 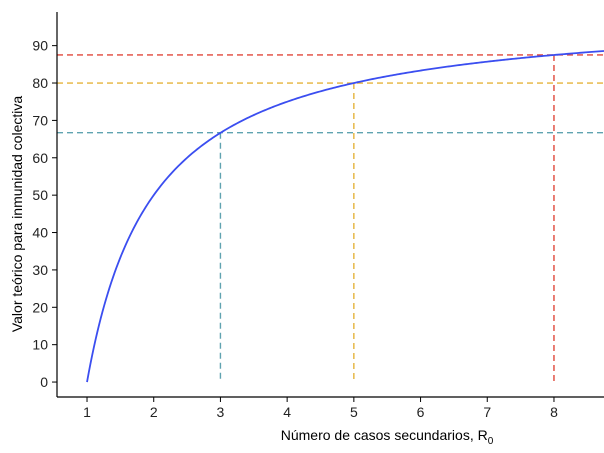 What do you see at coordinates (40, 307) in the screenshot?
I see `y-tick-label: 20` at bounding box center [40, 307].